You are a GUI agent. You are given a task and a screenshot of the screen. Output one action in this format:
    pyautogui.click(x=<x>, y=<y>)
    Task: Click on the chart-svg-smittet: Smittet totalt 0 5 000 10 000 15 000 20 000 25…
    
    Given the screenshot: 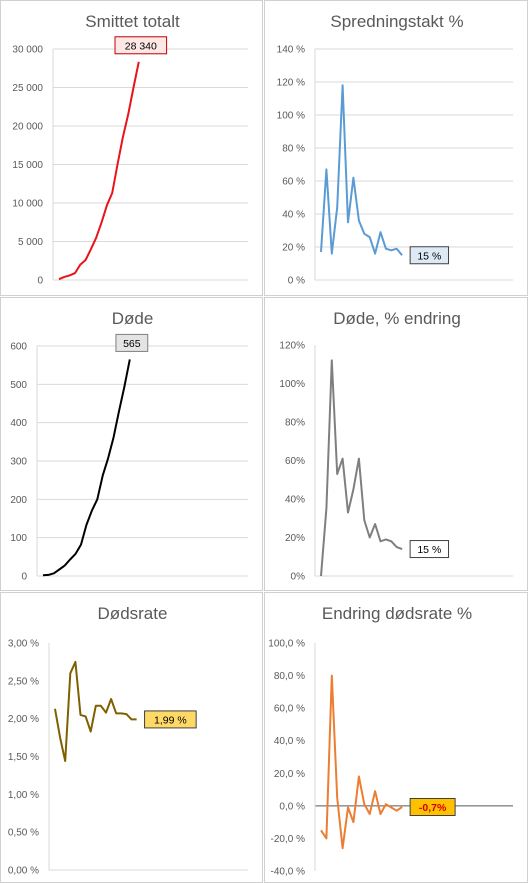 What is the action you would take?
    pyautogui.click(x=130, y=149)
    